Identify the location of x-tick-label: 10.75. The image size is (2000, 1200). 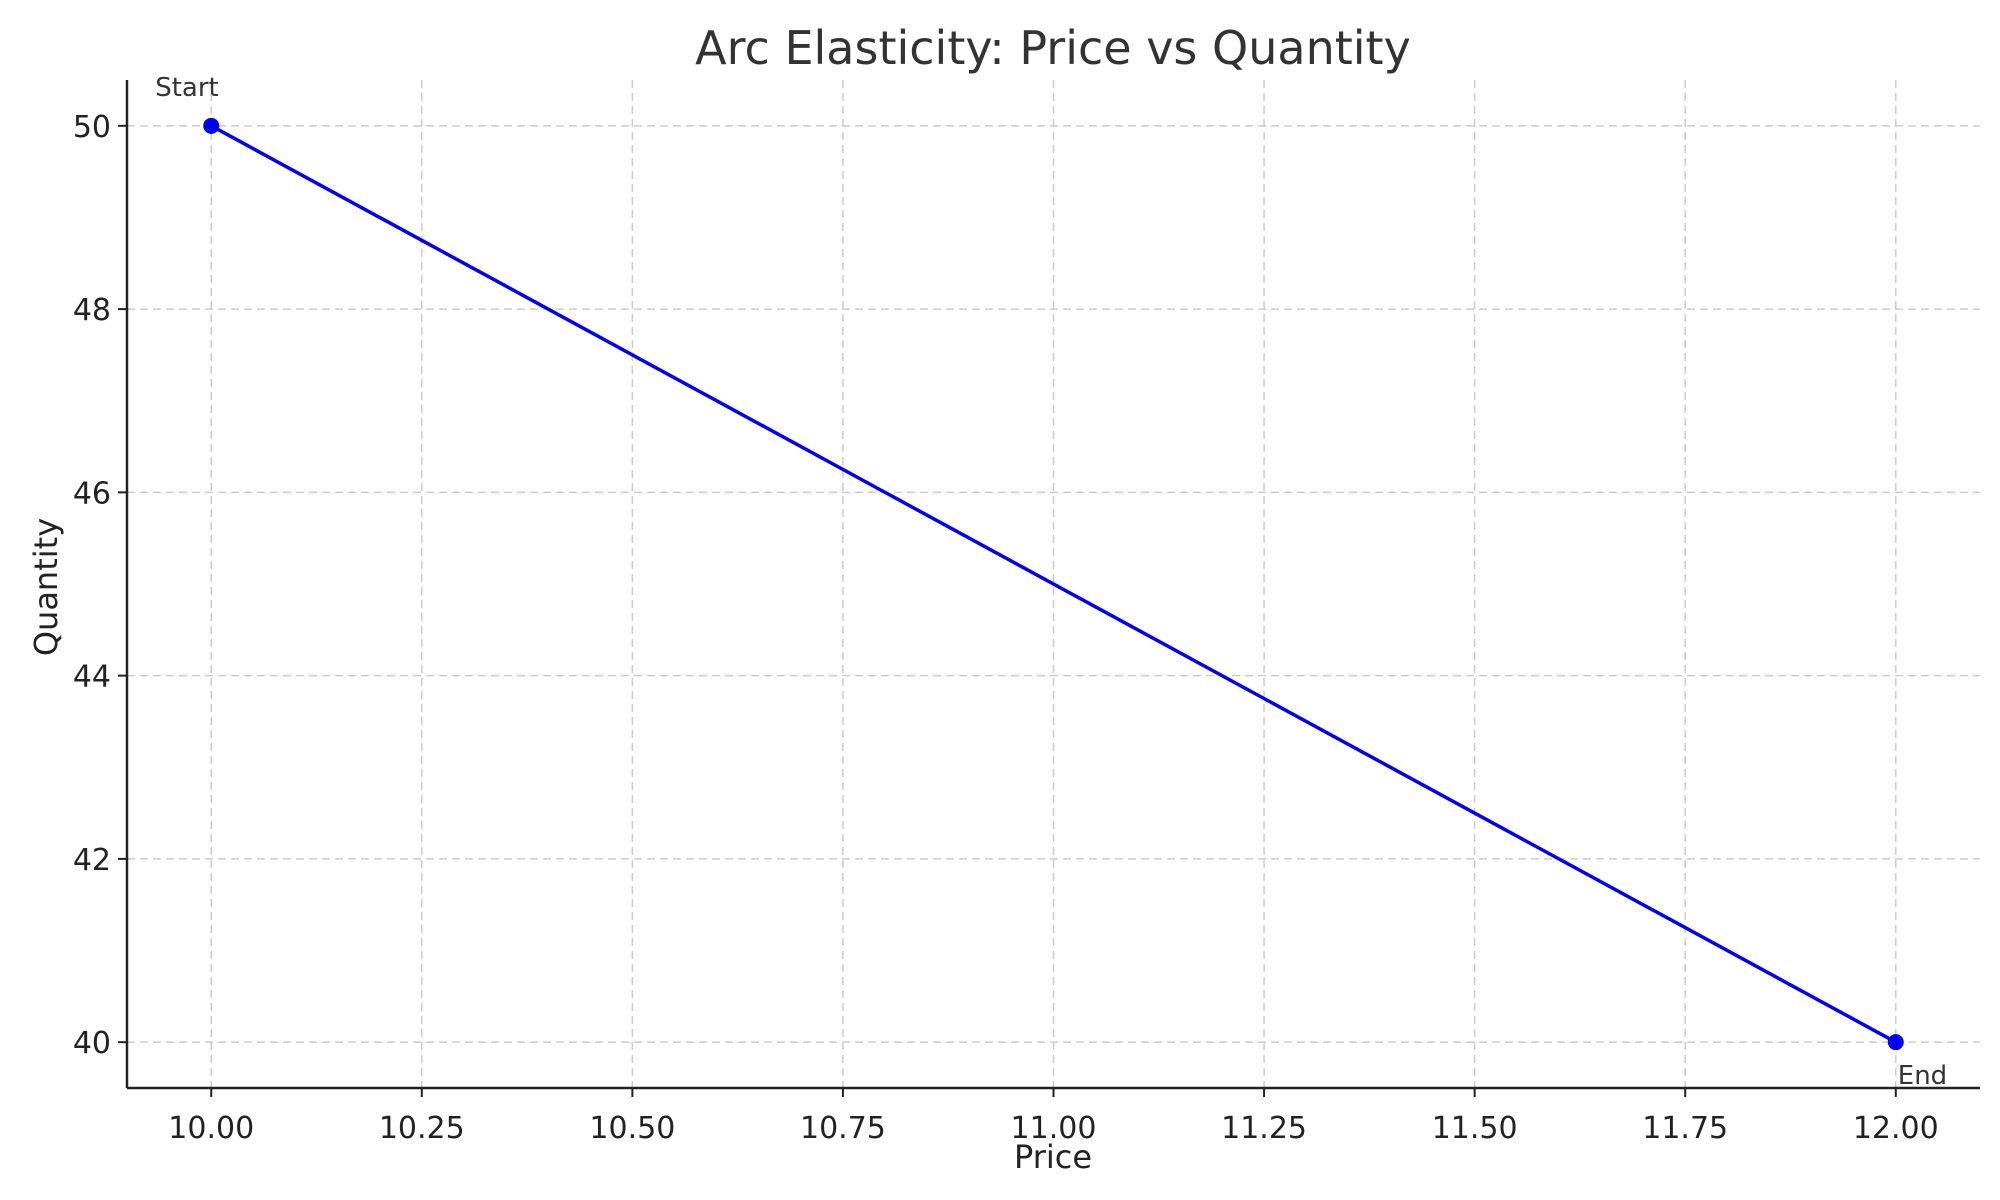
(843, 1128).